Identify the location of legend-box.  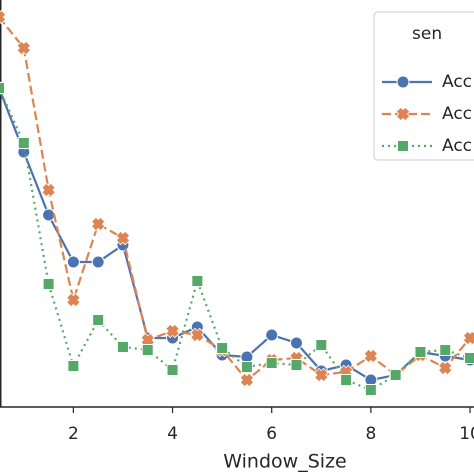
(423, 86).